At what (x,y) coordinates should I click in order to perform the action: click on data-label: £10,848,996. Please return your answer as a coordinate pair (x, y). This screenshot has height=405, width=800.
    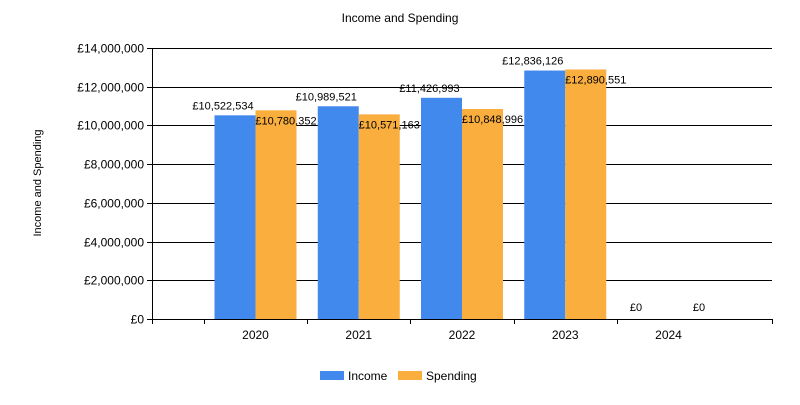
    Looking at the image, I should click on (492, 120).